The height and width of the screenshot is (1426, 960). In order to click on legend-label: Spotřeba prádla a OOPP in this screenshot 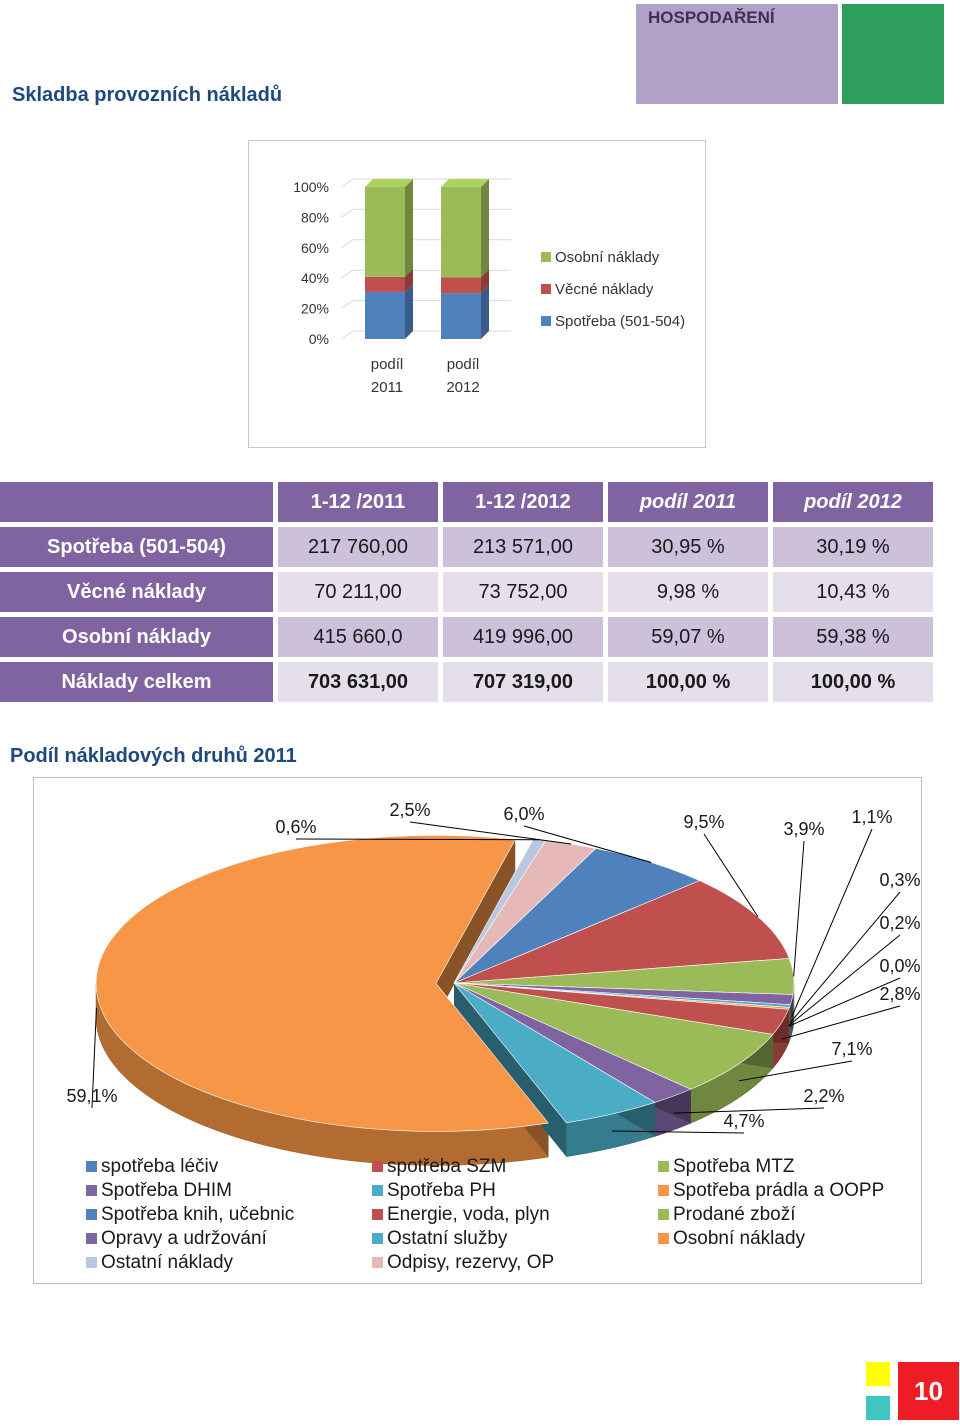, I will do `click(778, 1190)`.